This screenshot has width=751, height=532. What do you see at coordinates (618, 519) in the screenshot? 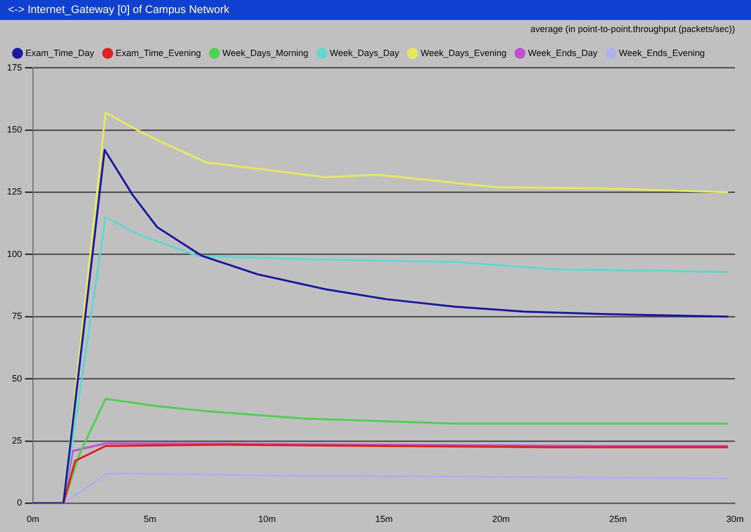
I see `x-tick-label: 25m` at bounding box center [618, 519].